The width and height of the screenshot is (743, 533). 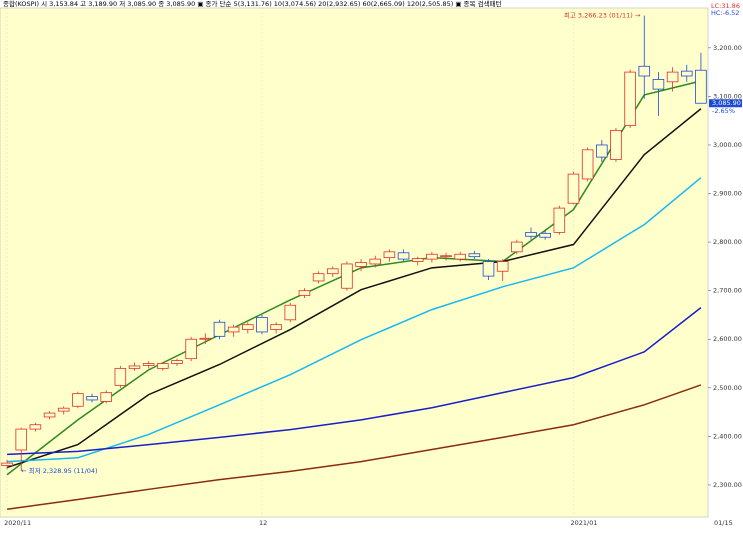 I want to click on hc-label: HC:-6.52, so click(x=725, y=13).